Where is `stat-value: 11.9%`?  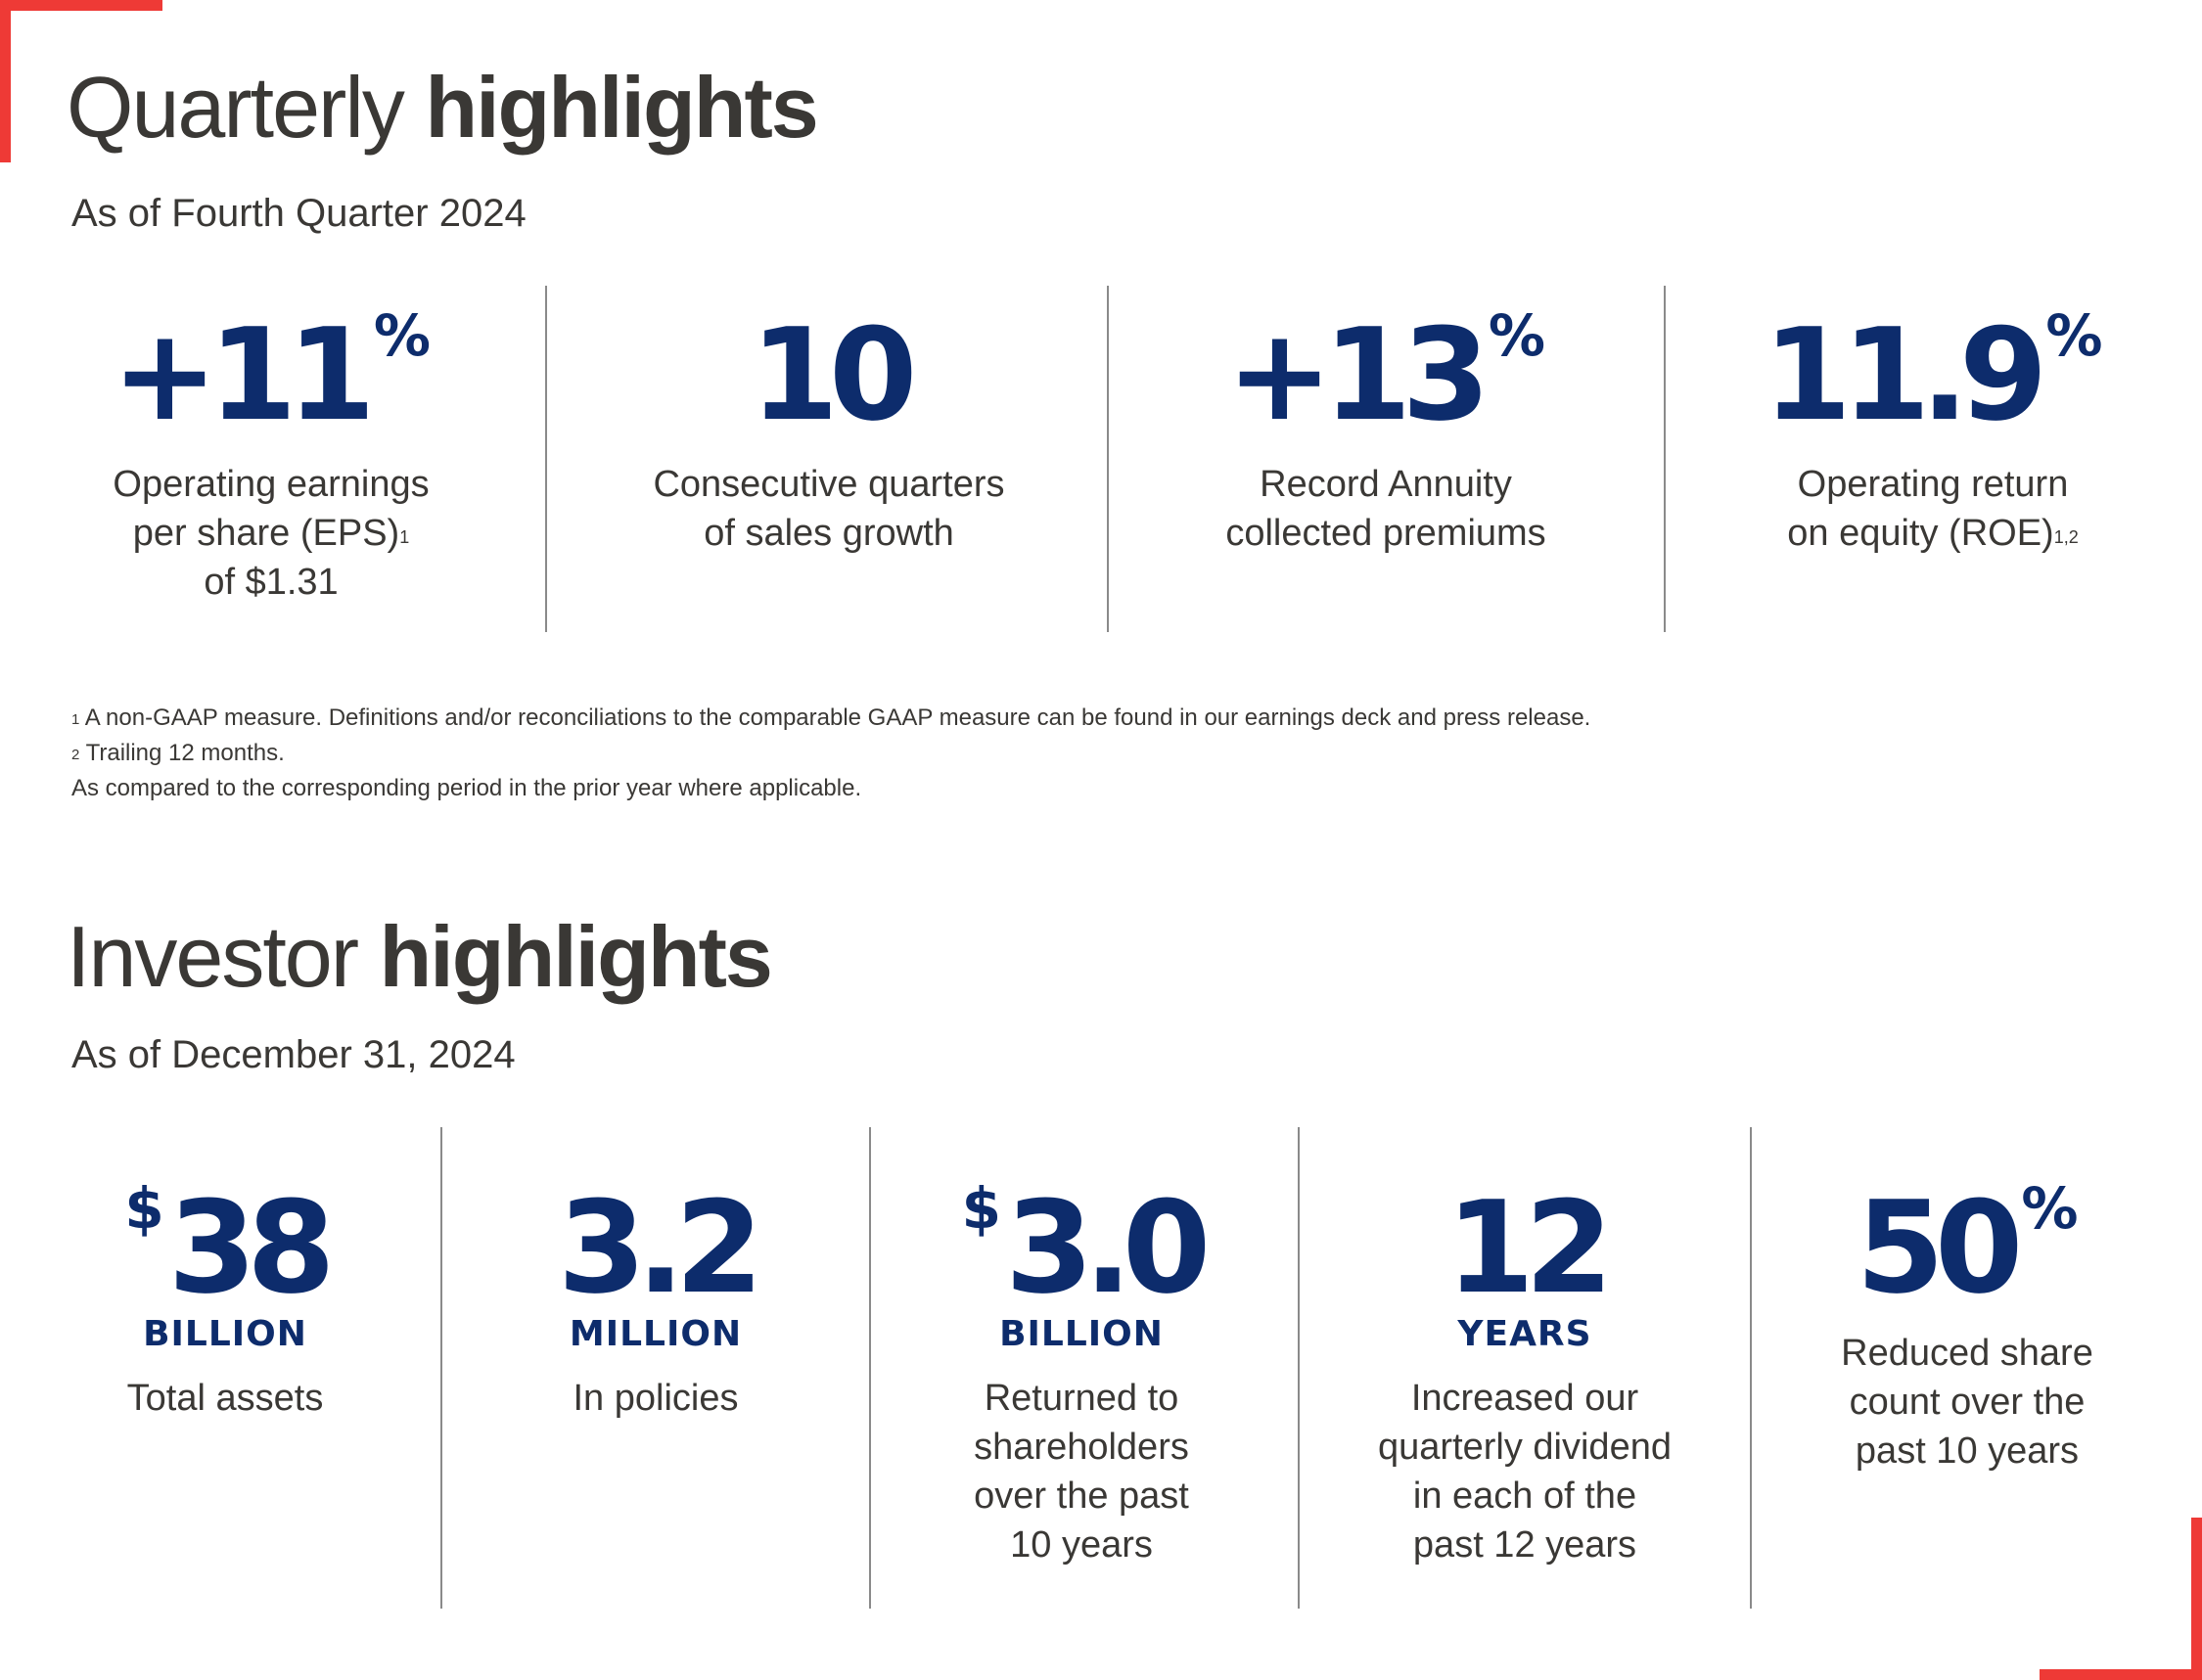 stat-value: 11.9% is located at coordinates (1933, 374).